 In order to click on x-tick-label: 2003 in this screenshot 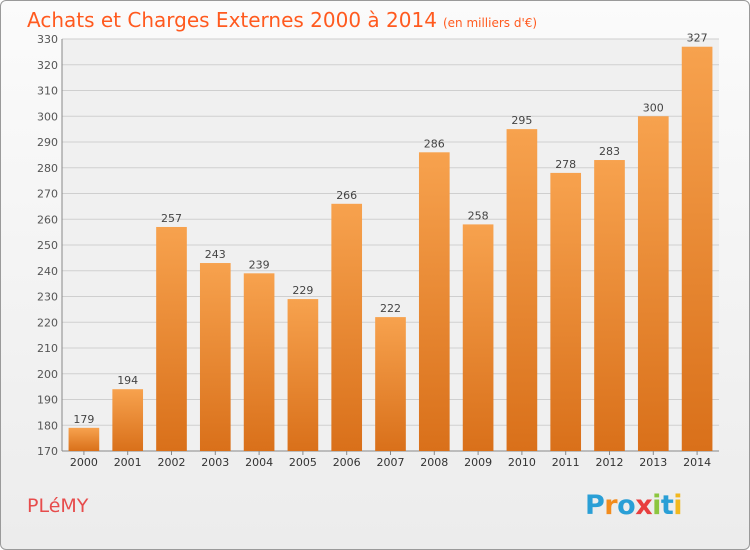, I will do `click(215, 462)`.